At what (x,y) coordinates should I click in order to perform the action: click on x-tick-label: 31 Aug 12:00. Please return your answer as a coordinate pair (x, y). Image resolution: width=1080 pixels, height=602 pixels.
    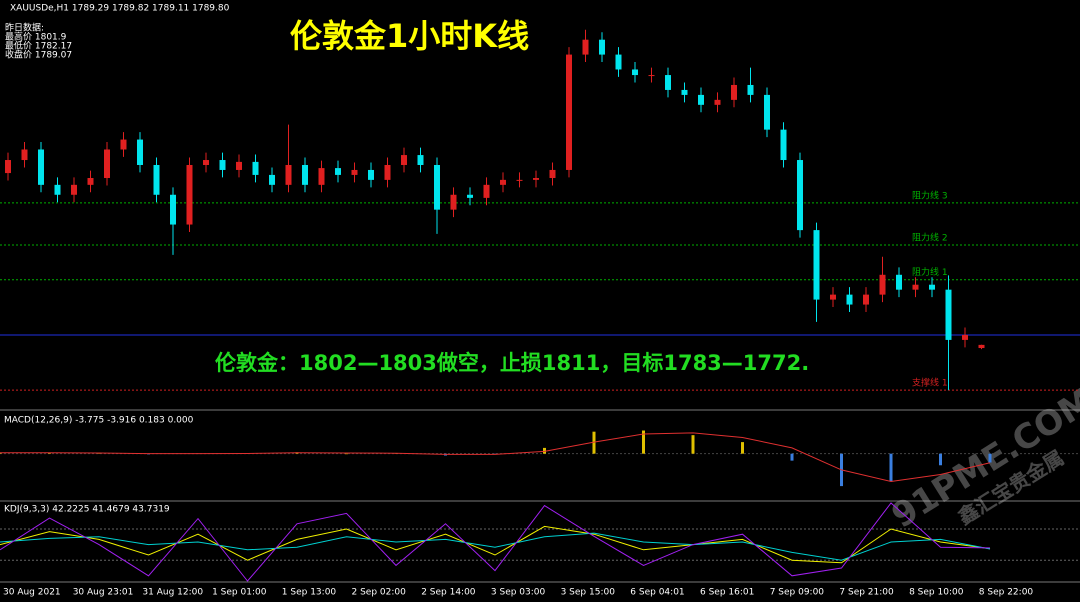
    Looking at the image, I should click on (172, 593).